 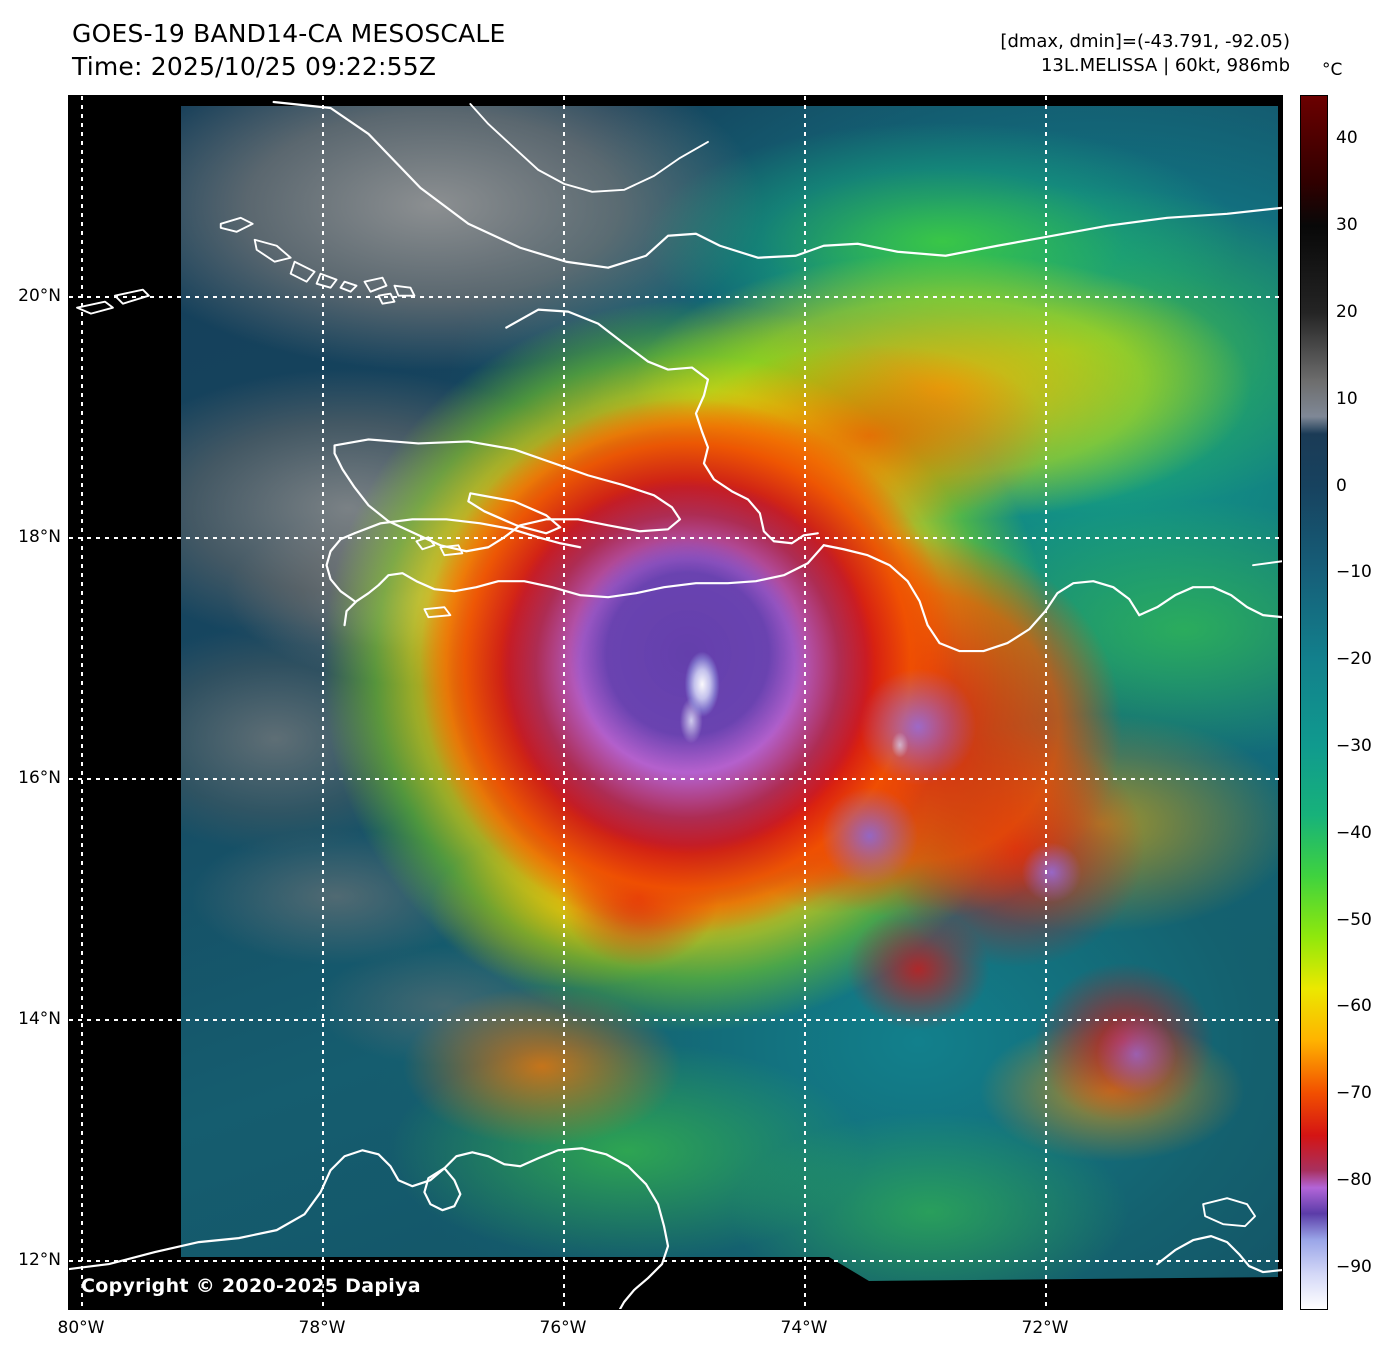 I want to click on colorbar-tick-neg10: −10, so click(x=1354, y=572).